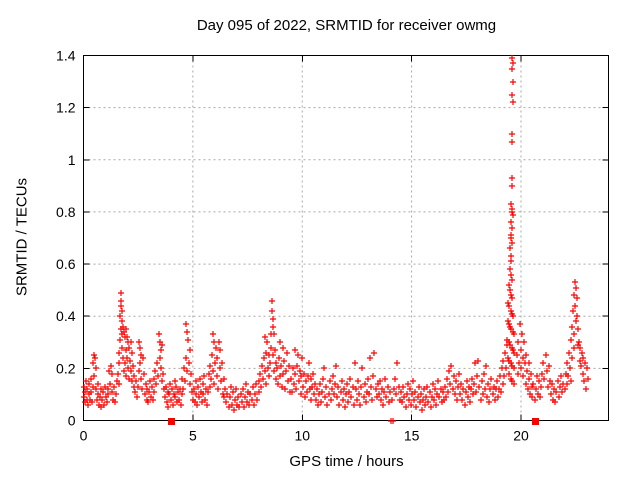 Image resolution: width=640 pixels, height=480 pixels. I want to click on x-axis-label: GPS time / hours, so click(346, 461).